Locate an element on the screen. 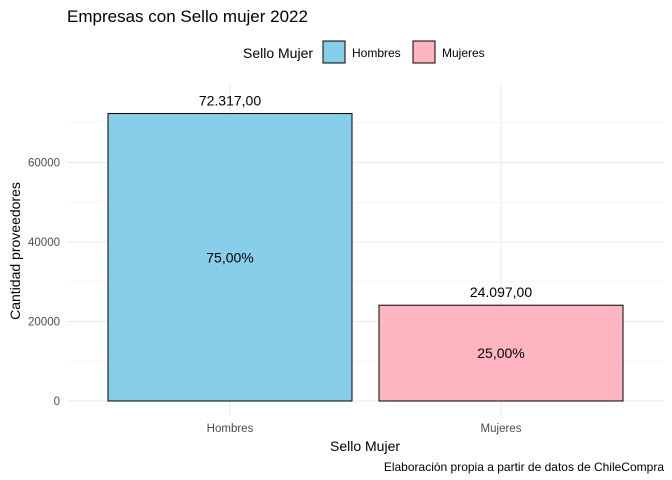  legend-label-hombres: Hombres is located at coordinates (376, 53).